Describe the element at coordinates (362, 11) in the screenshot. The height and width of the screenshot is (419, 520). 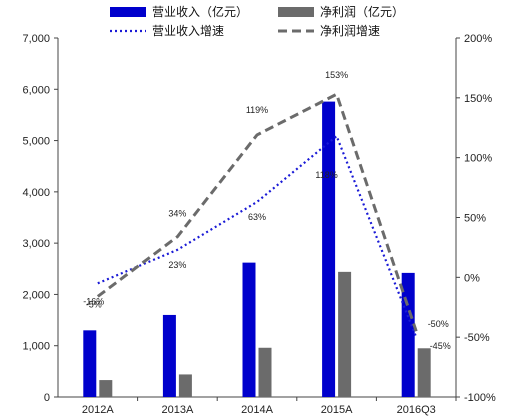
I see `legend-label: 净利润（亿元）` at that location.